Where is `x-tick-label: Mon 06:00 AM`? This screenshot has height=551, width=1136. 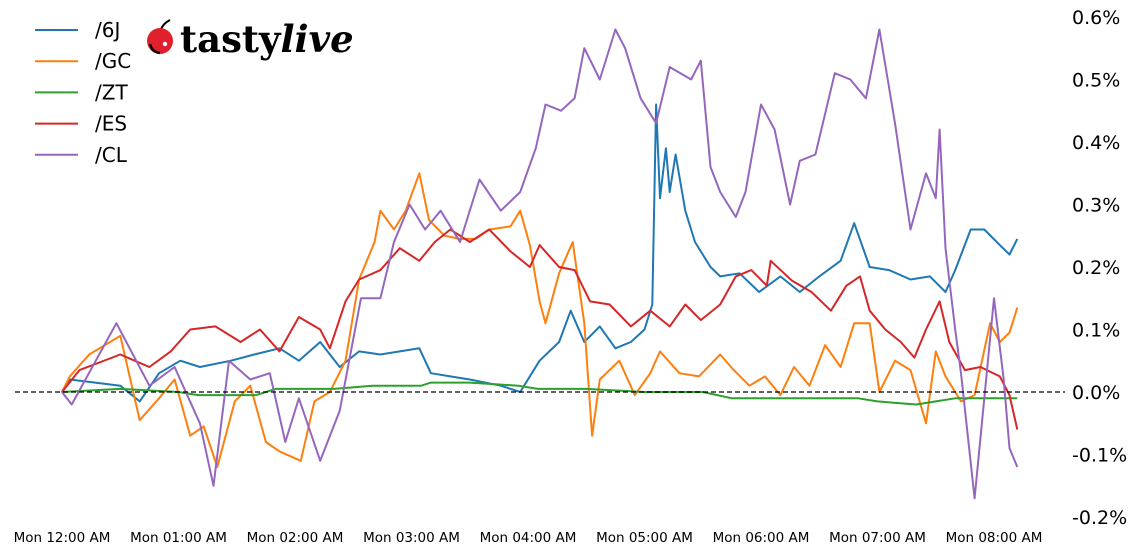 x-tick-label: Mon 06:00 AM is located at coordinates (761, 538).